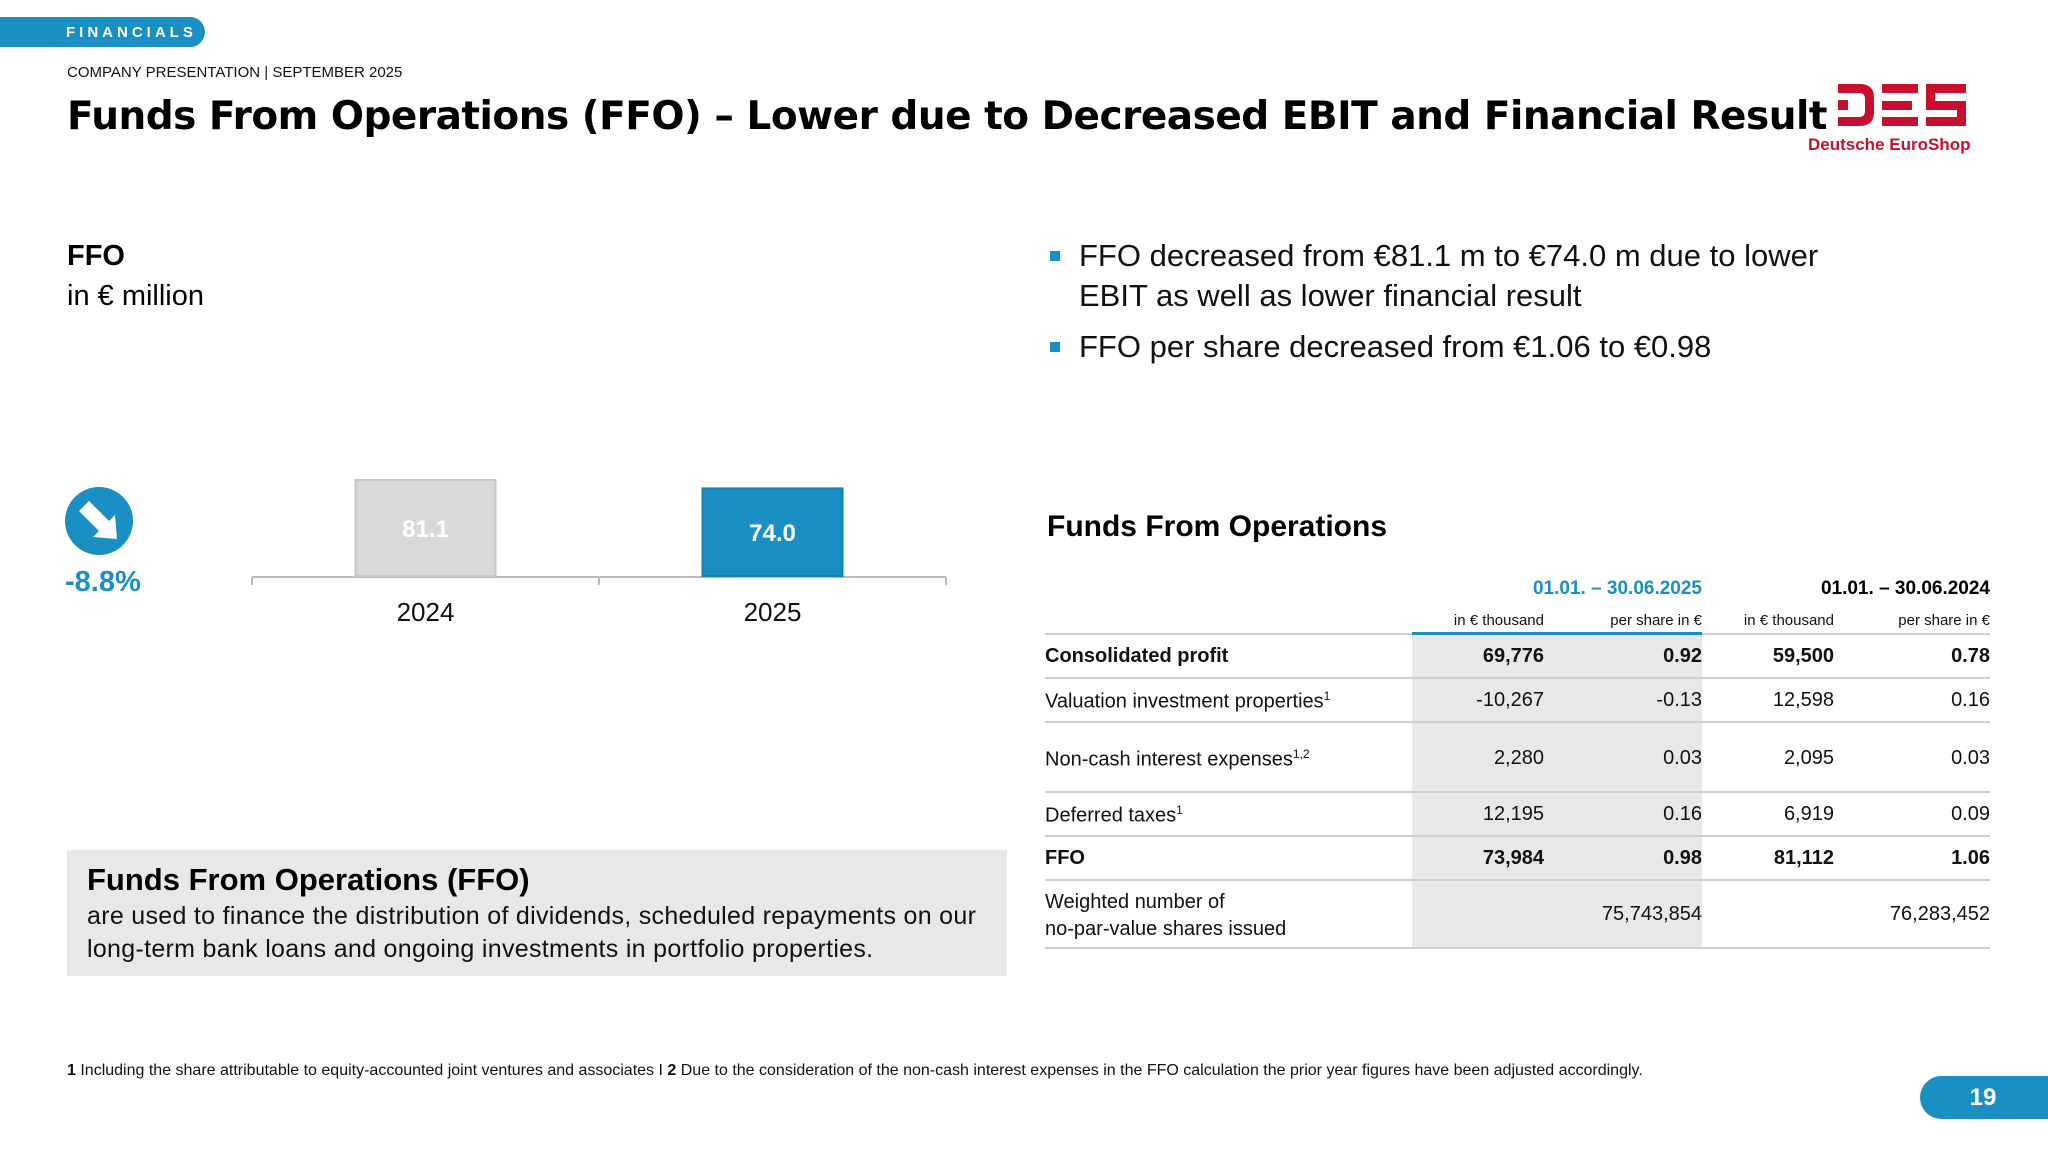  I want to click on cell-value: 0.98, so click(1682, 858).